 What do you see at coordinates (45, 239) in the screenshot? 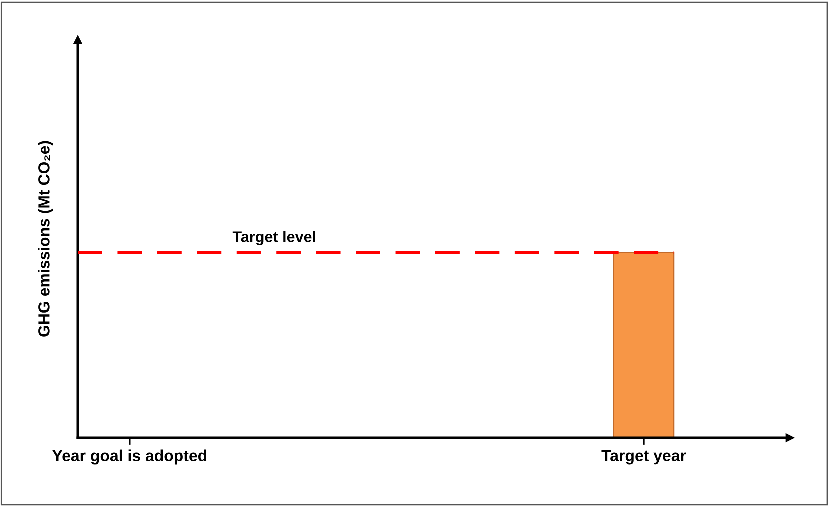
I see `y-axis-title: GHG emissions (Mt CO₂e)` at bounding box center [45, 239].